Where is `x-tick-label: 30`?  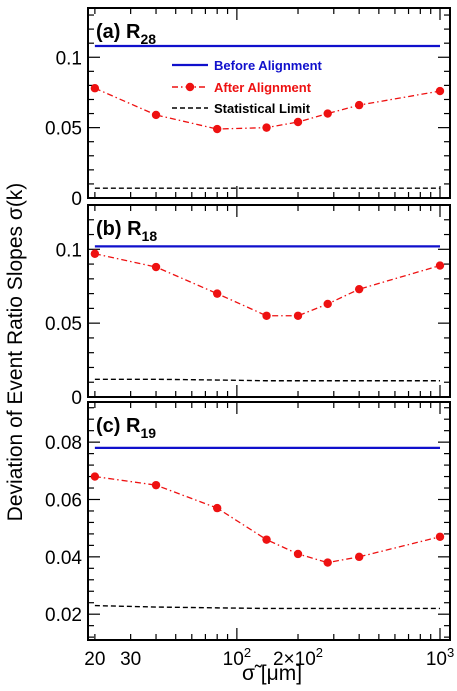
x-tick-label: 30 is located at coordinates (130, 659).